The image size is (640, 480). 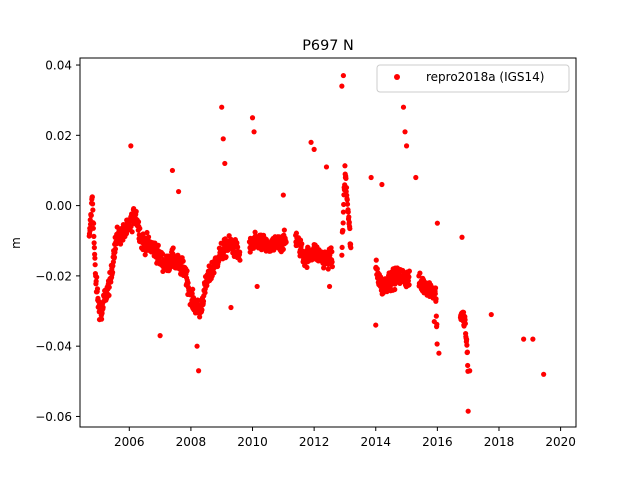 What do you see at coordinates (375, 442) in the screenshot?
I see `x-tick-label: 2014` at bounding box center [375, 442].